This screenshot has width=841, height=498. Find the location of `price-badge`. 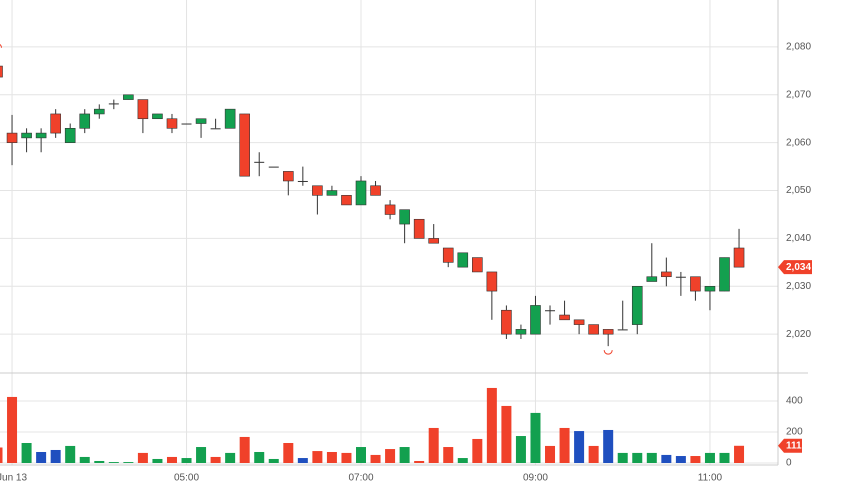

price-badge is located at coordinates (795, 267).